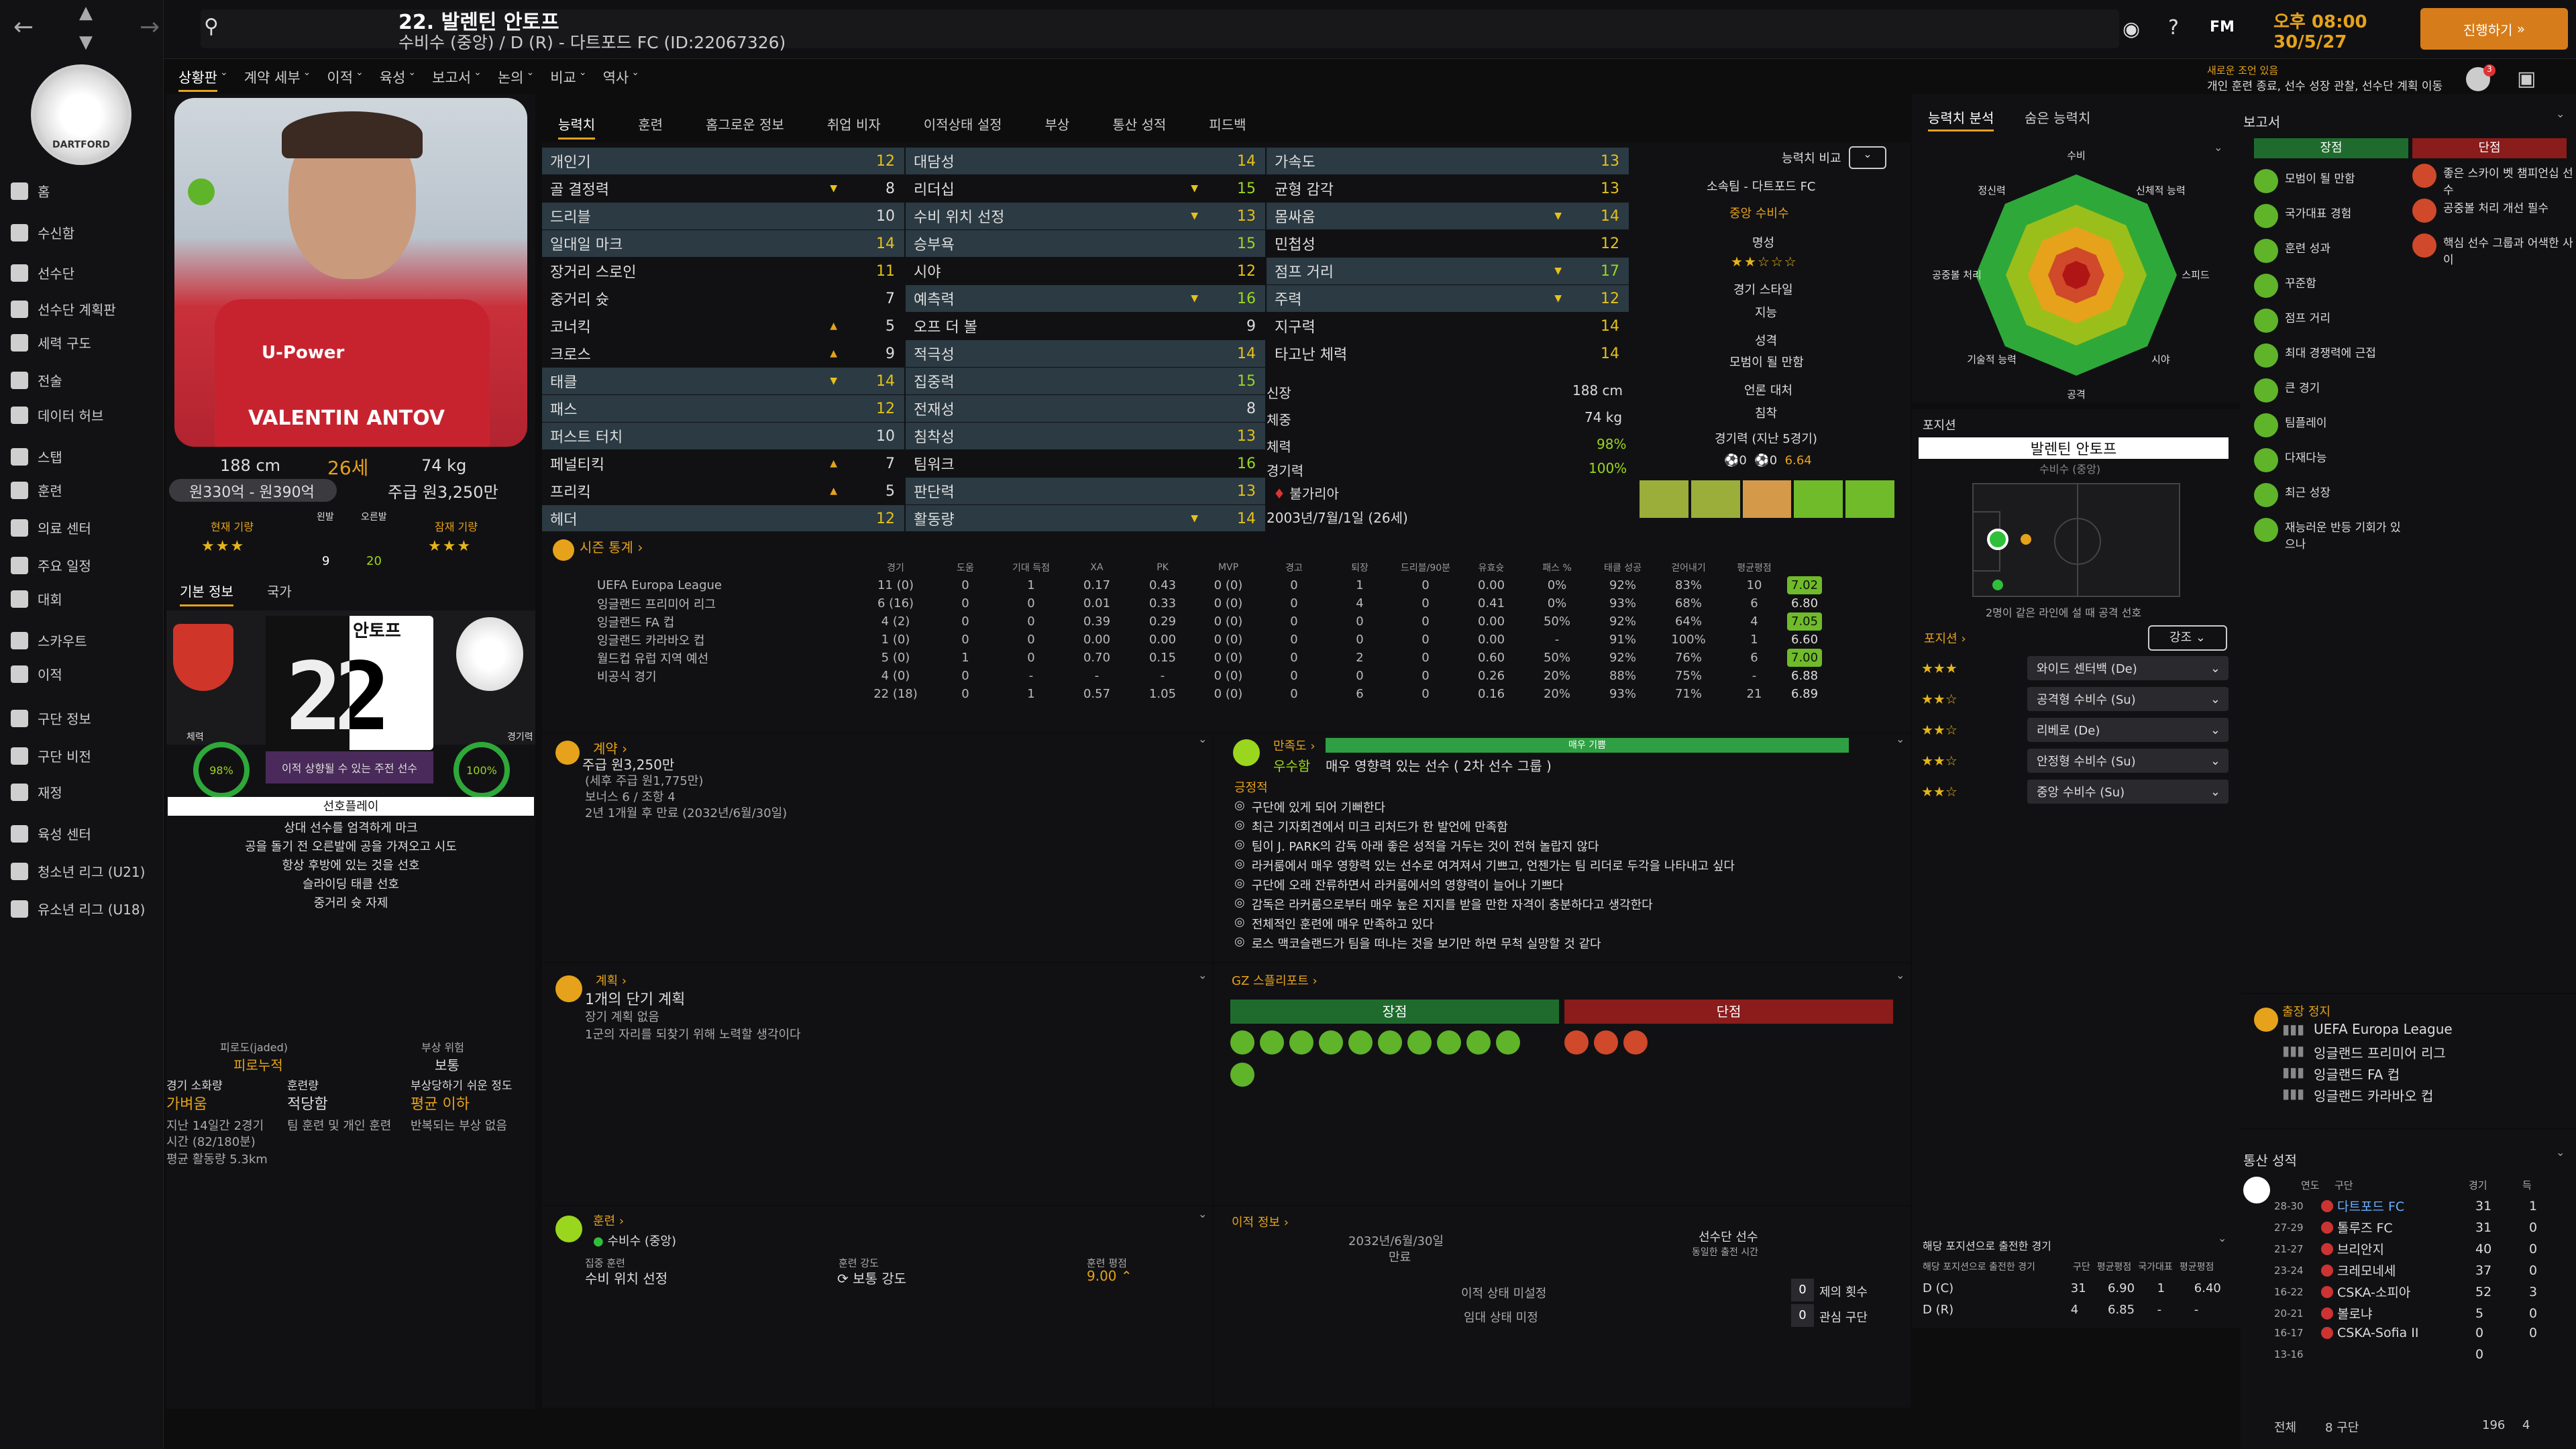 The image size is (2576, 1449). Describe the element at coordinates (51, 342) in the screenshot. I see `sidebar-item: 세력 구도` at that location.